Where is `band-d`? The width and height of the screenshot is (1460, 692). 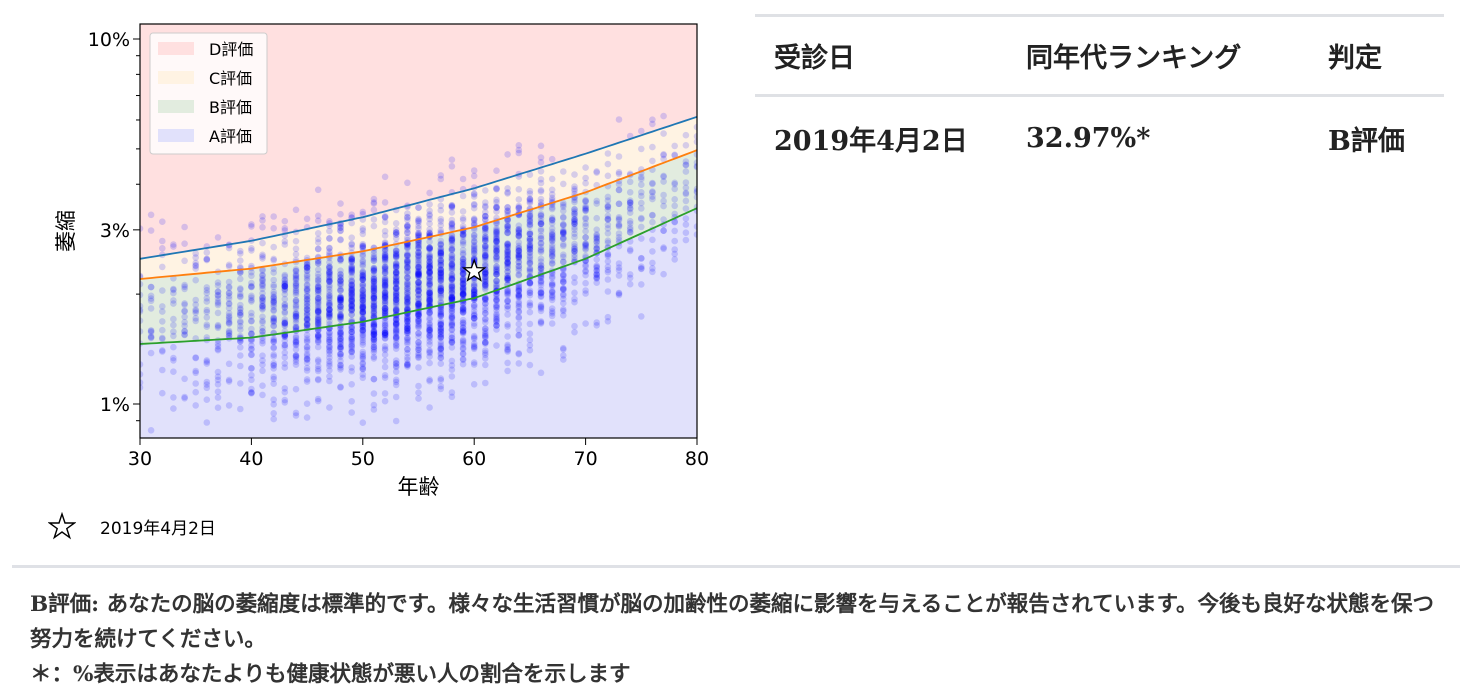
band-d is located at coordinates (418, 141).